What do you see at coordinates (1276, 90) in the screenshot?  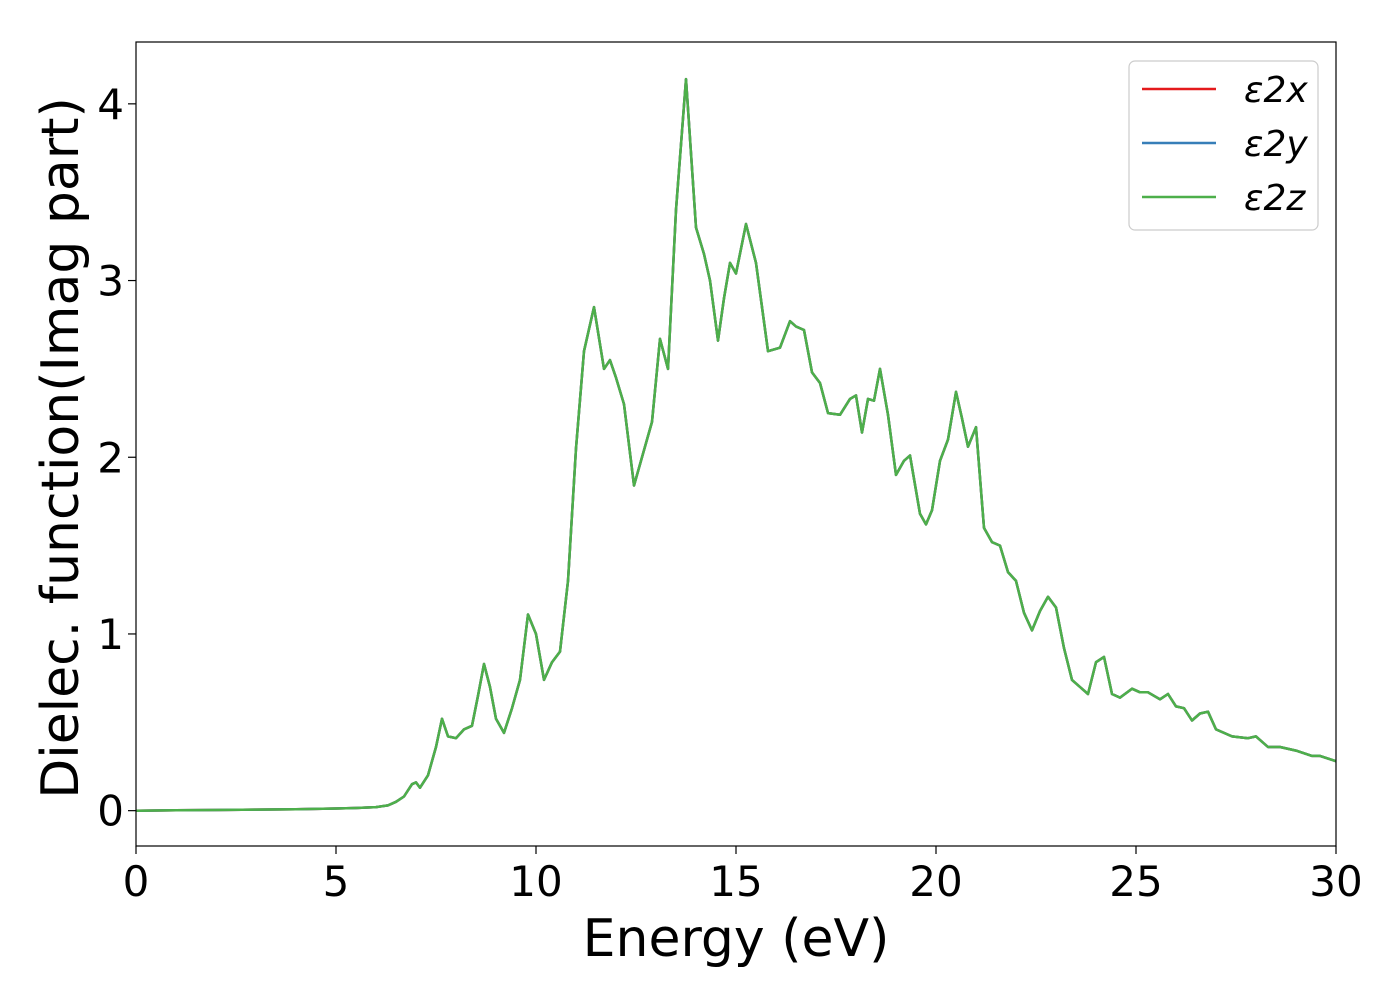 I see `legend-label: ε2x` at bounding box center [1276, 90].